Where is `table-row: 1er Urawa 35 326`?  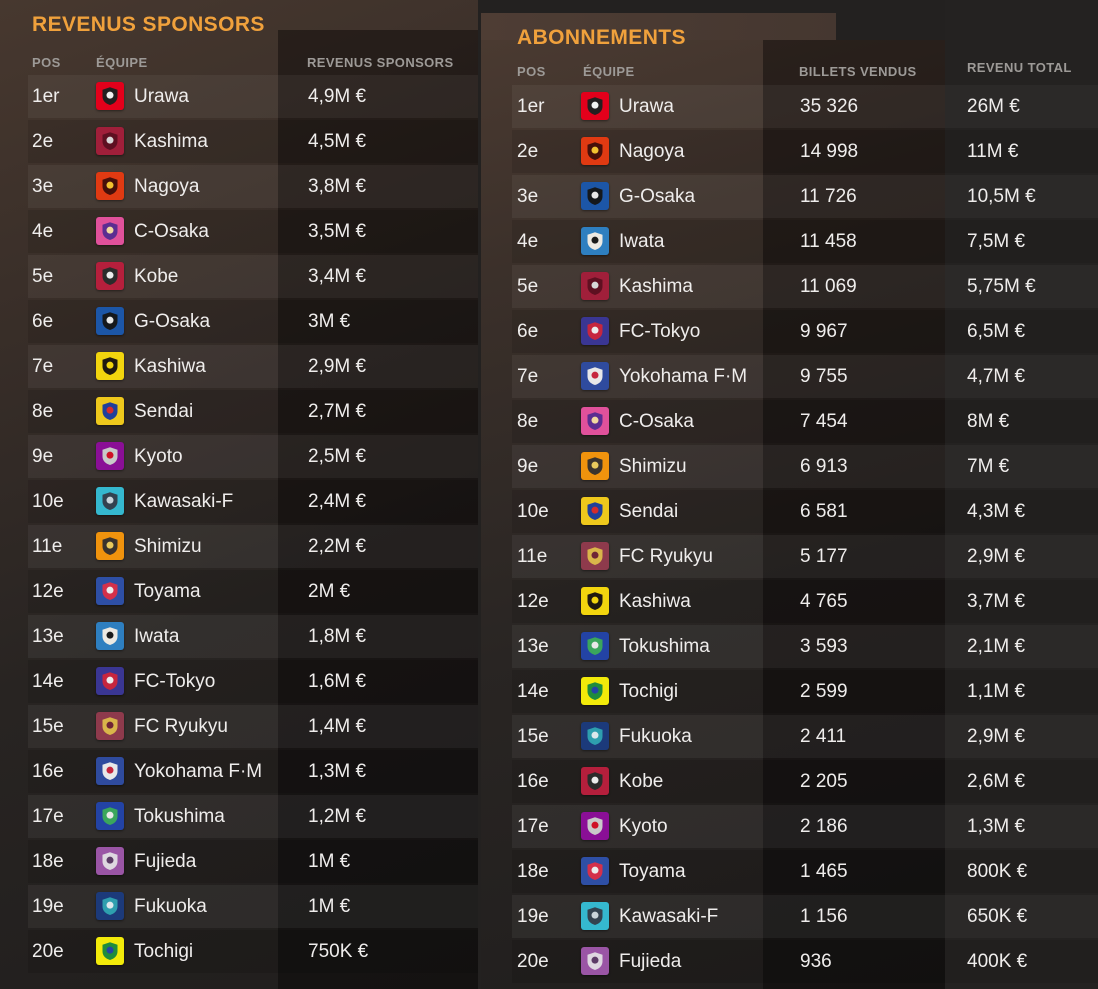
table-row: 1er Urawa 35 326 is located at coordinates (728, 106).